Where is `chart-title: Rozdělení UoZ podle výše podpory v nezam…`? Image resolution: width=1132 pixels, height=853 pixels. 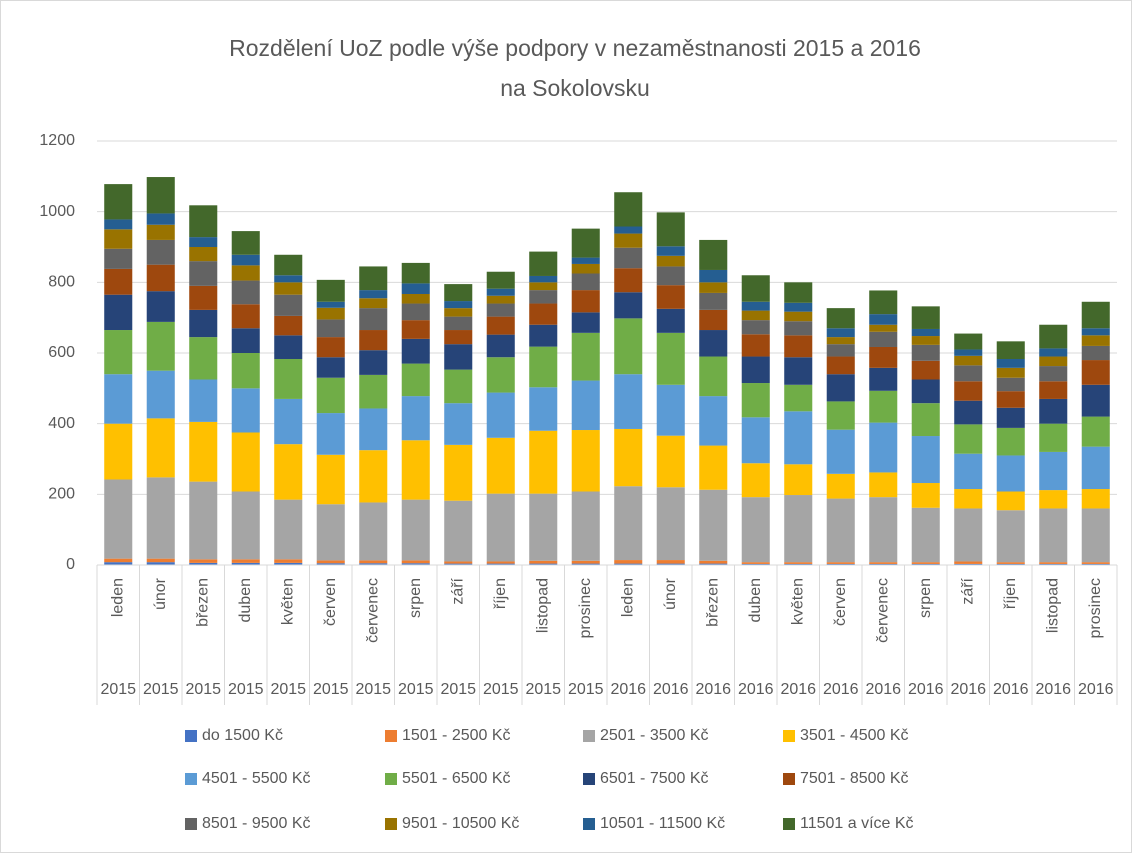 chart-title: Rozdělení UoZ podle výše podpory v nezam… is located at coordinates (575, 48).